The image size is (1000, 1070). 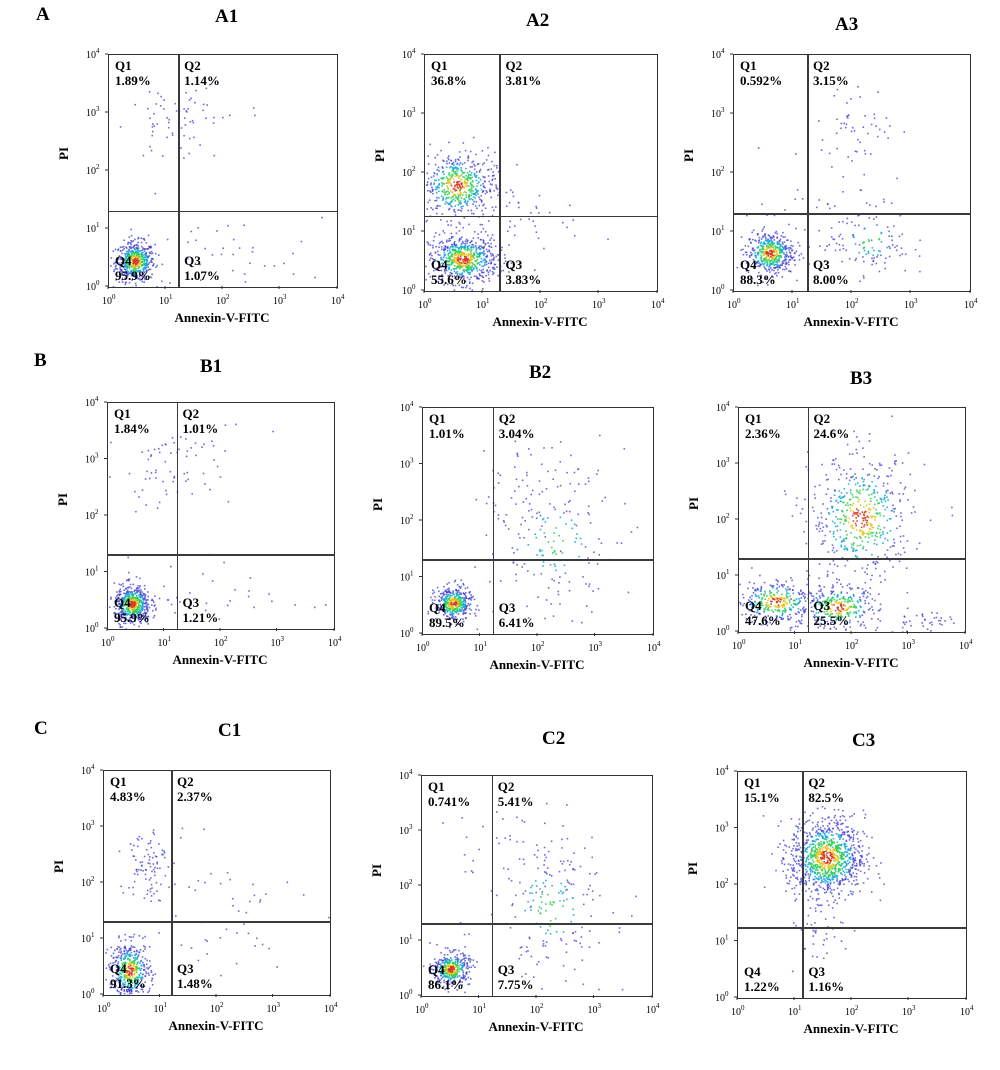 I want to click on event-cloud-b1, so click(x=218, y=526).